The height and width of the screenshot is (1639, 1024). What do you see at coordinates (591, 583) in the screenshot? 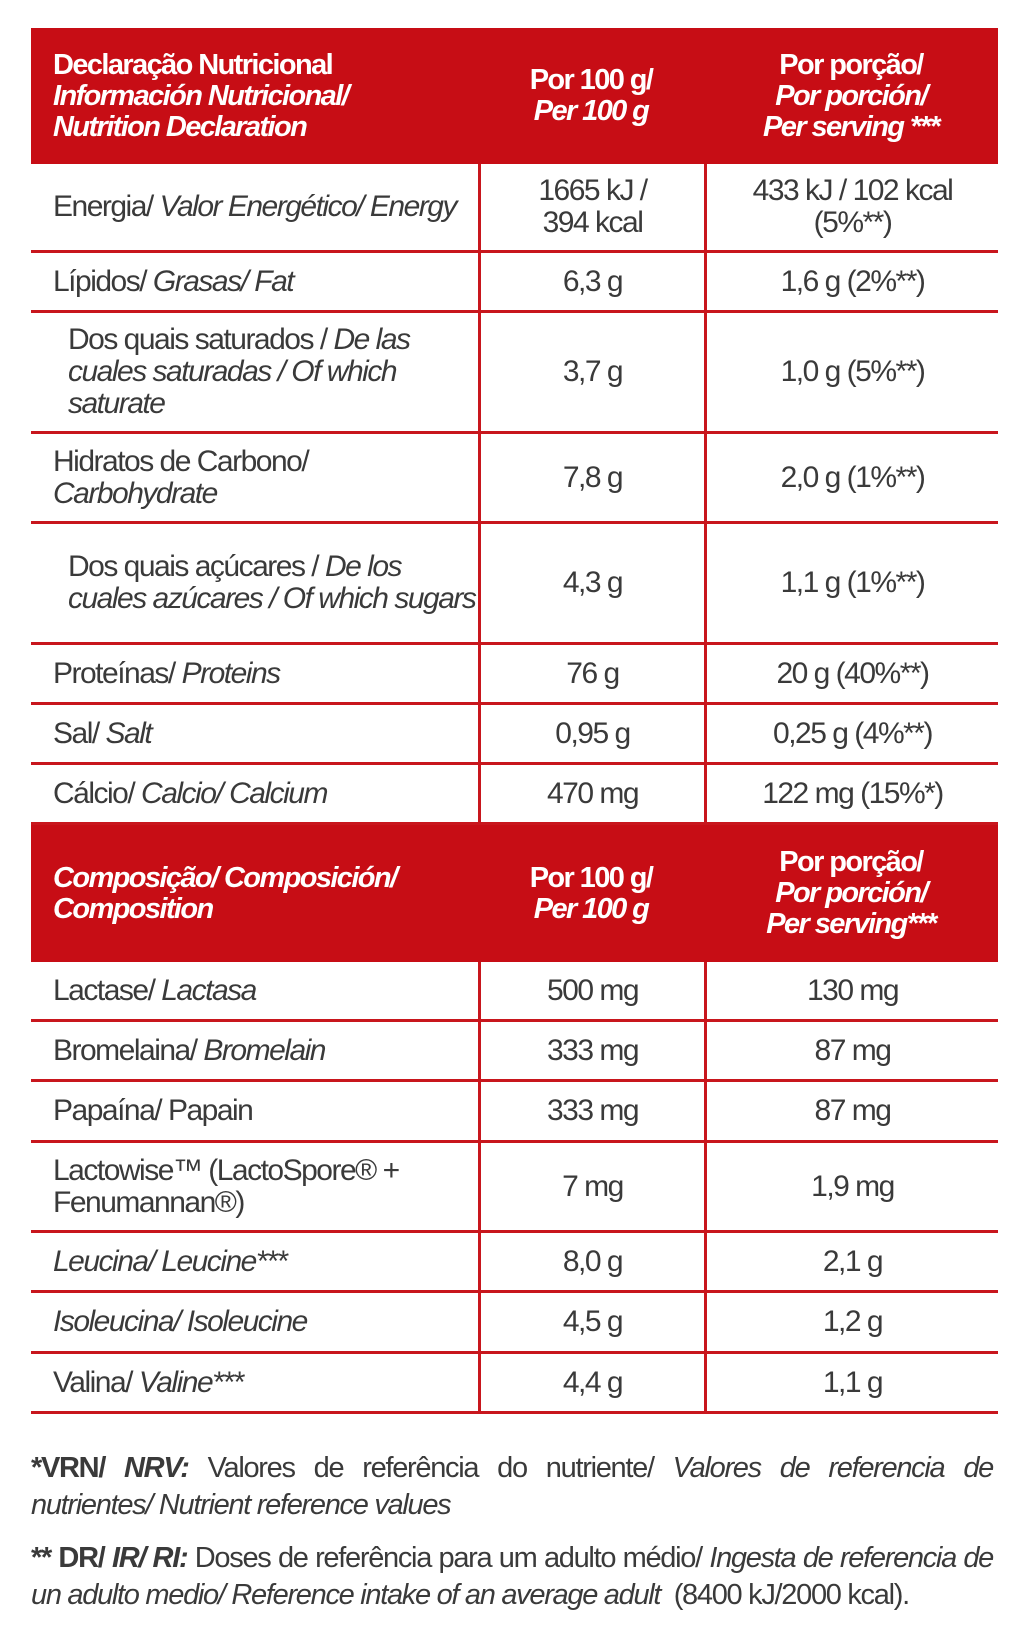
I see `per-100g-value: 4,3 g` at bounding box center [591, 583].